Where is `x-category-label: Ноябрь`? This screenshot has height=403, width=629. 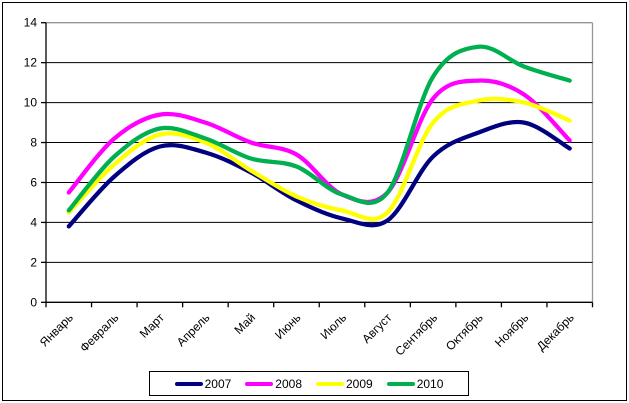 x-category-label: Ноябрь is located at coordinates (511, 330).